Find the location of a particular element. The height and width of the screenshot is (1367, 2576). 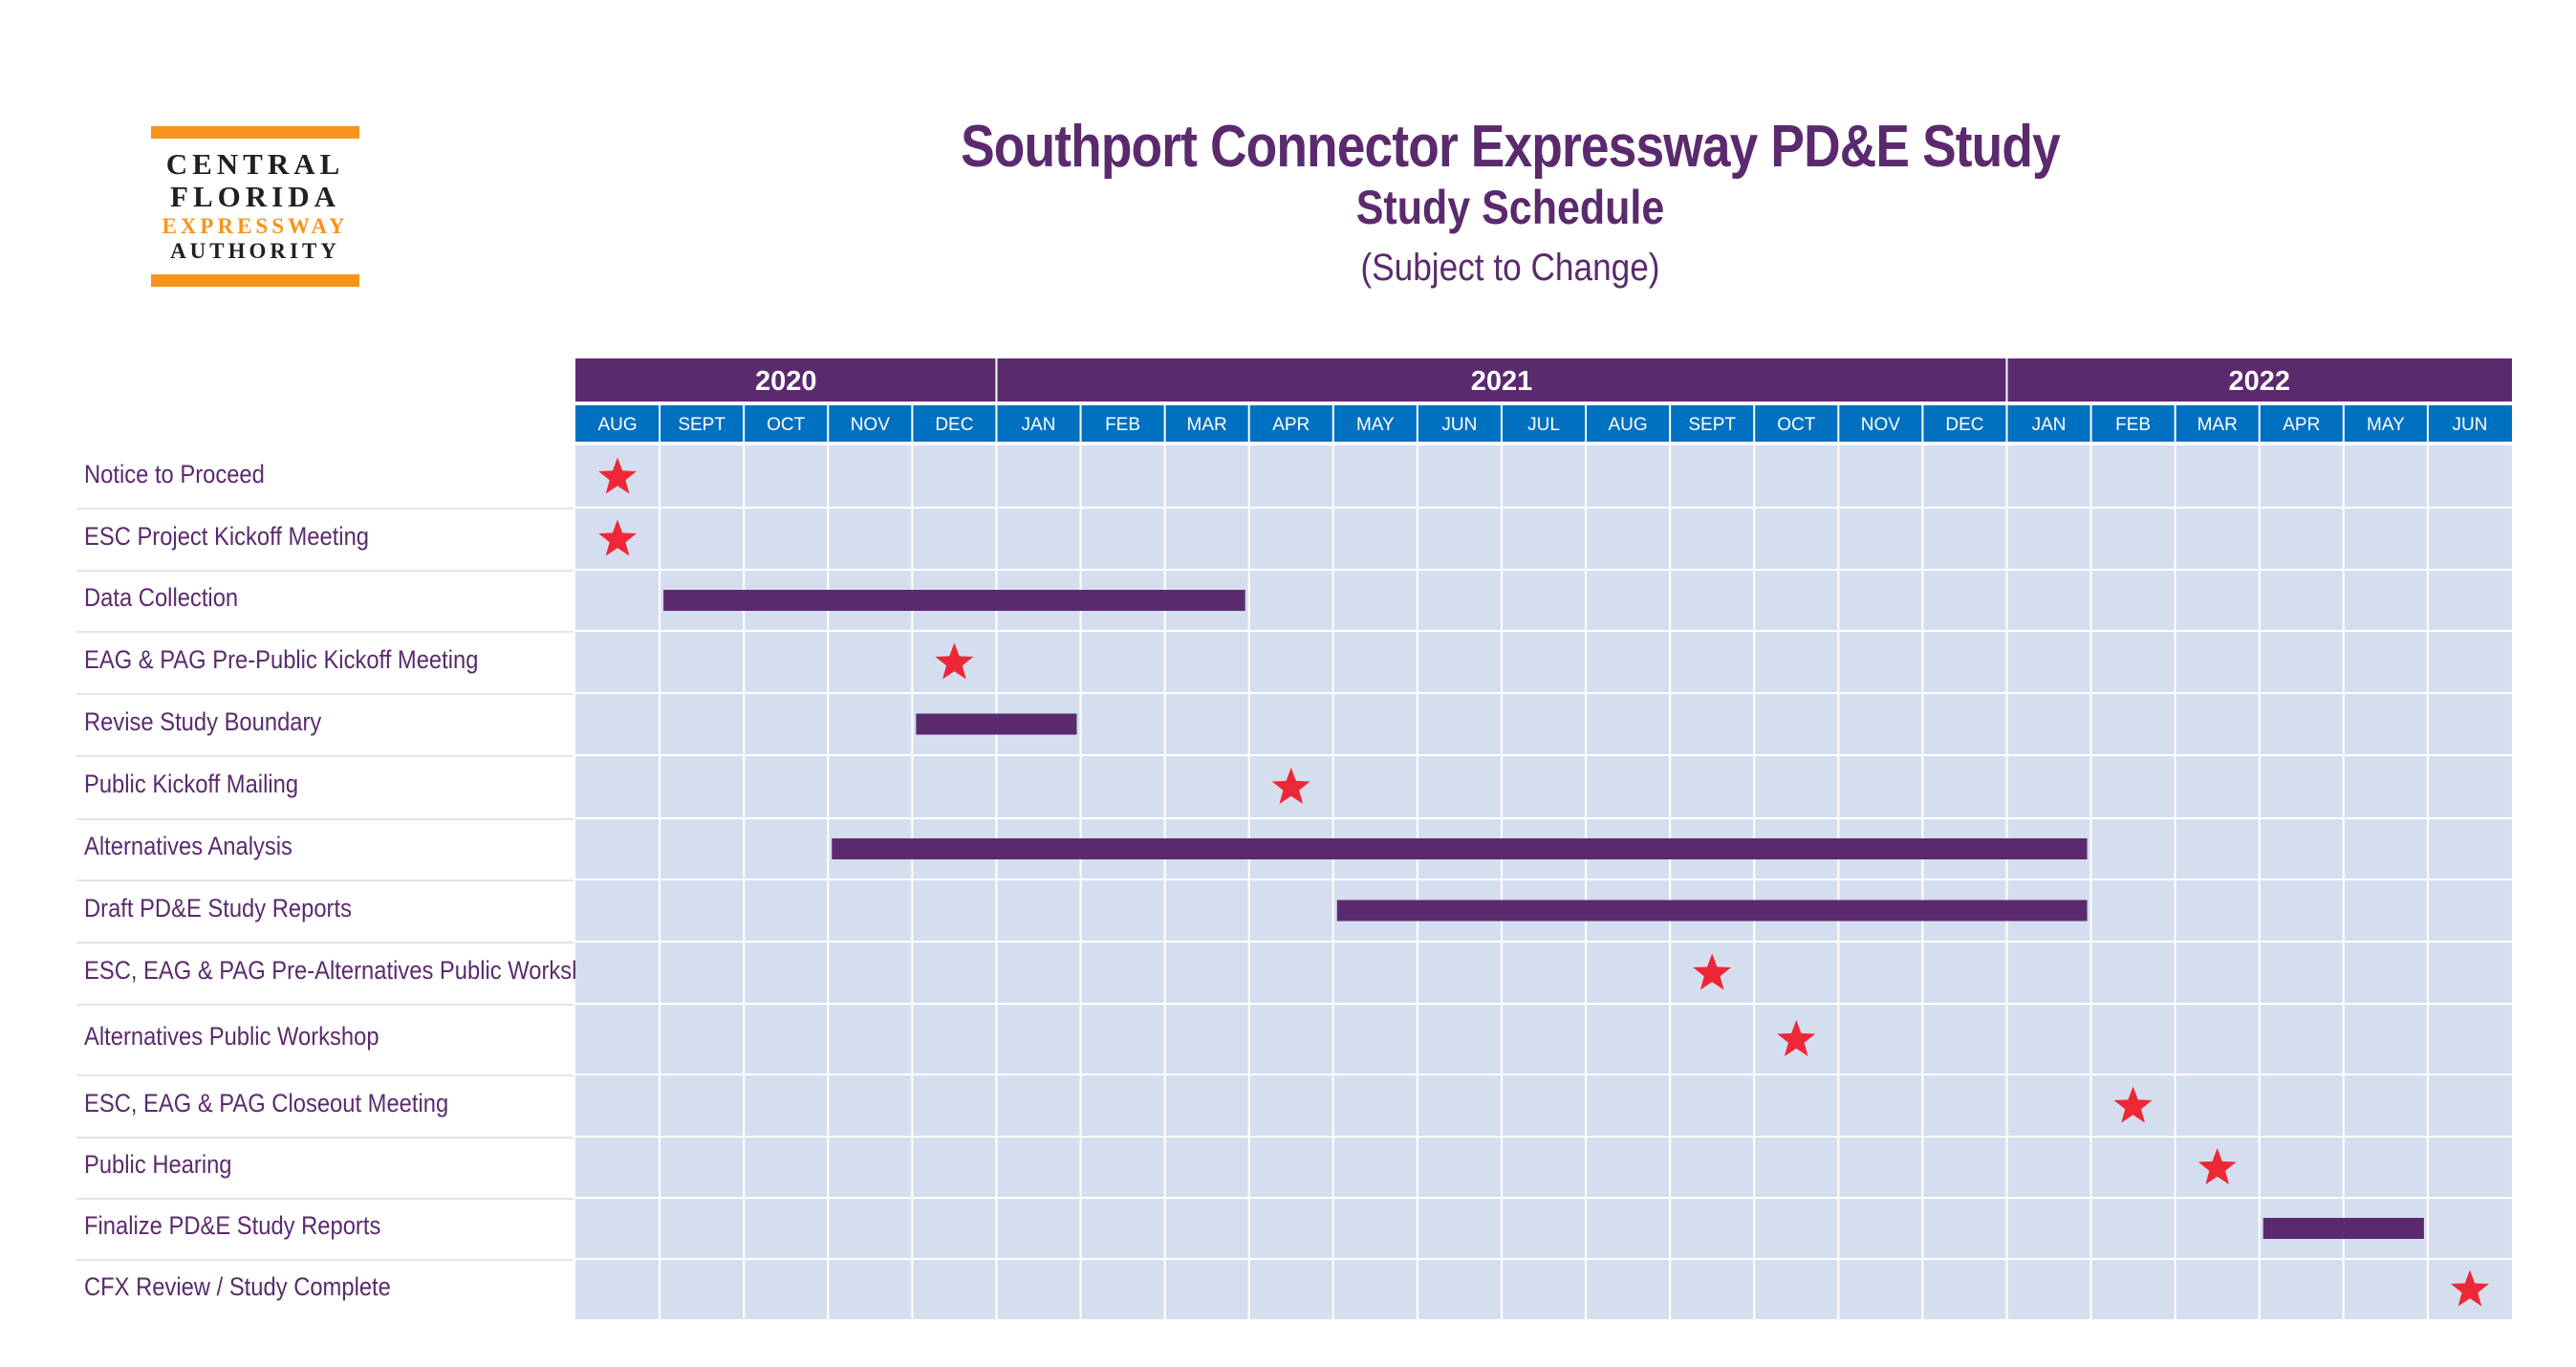

month-header-band is located at coordinates (1543, 423).